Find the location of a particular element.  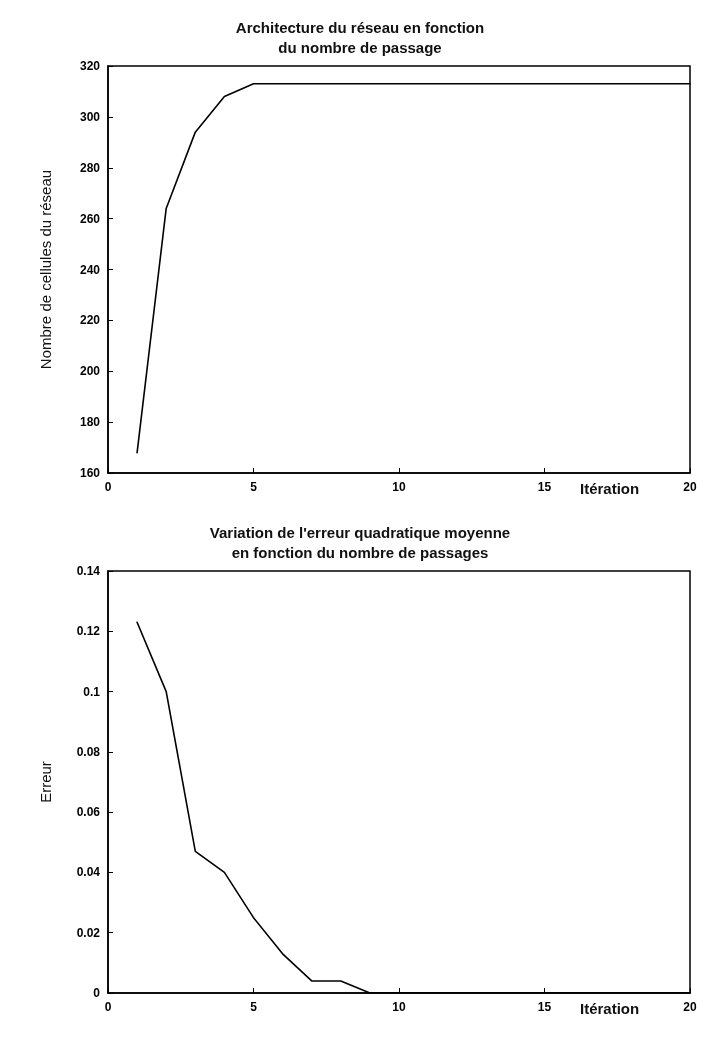

y-tick-label: 280 is located at coordinates (90, 167).